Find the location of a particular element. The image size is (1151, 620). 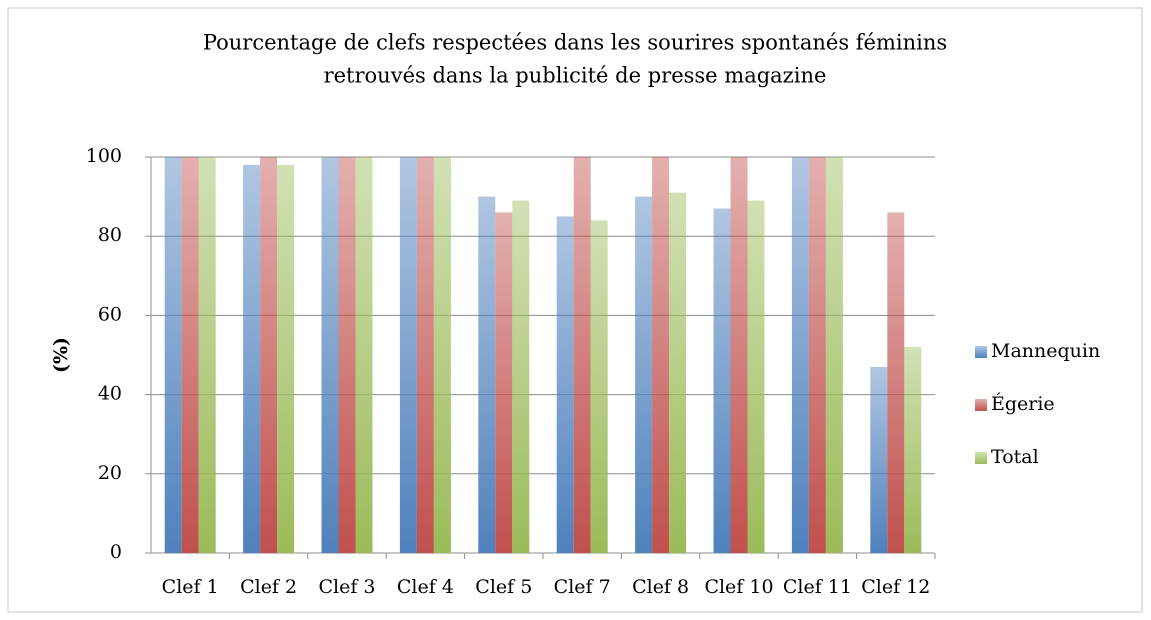

y-tick-label: 0 is located at coordinates (116, 552).